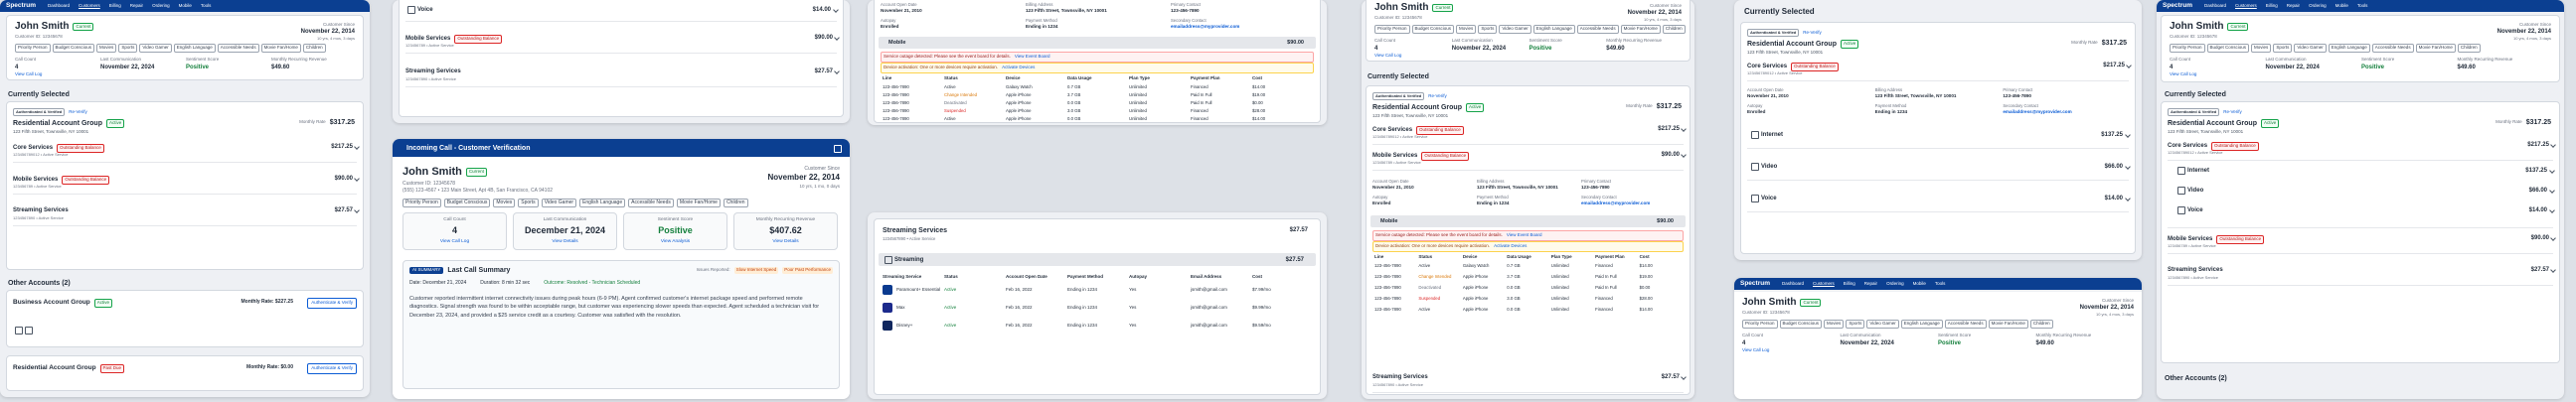 Image resolution: width=2576 pixels, height=402 pixels. What do you see at coordinates (421, 203) in the screenshot?
I see `tag: Priority Person` at bounding box center [421, 203].